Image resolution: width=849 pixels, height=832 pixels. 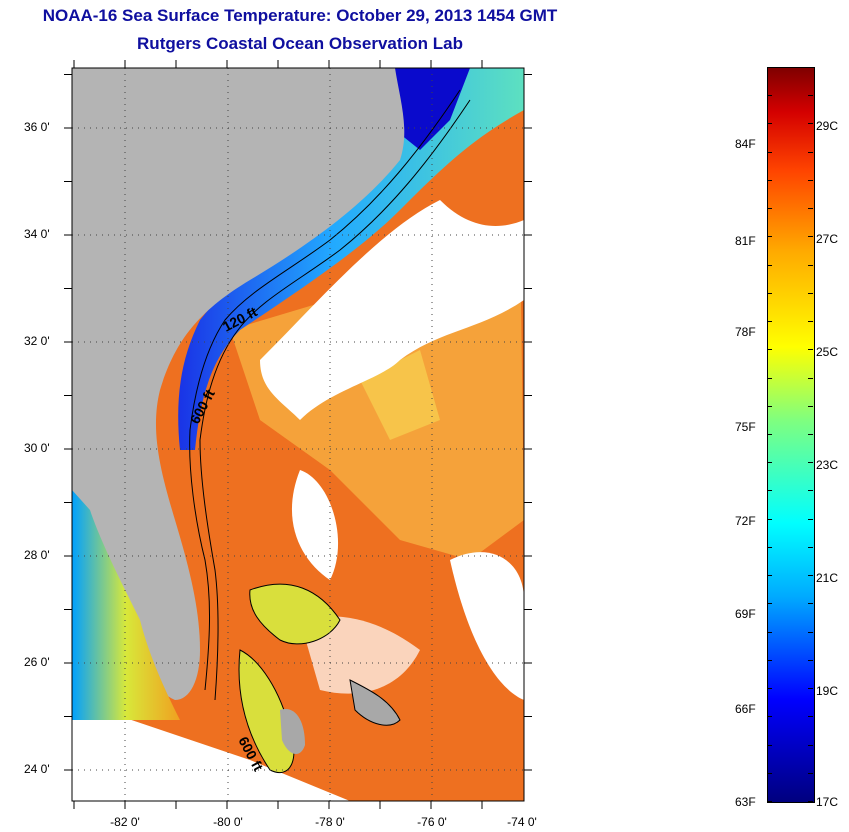 What do you see at coordinates (126, 605) in the screenshot?
I see `gulf-shelf-water` at bounding box center [126, 605].